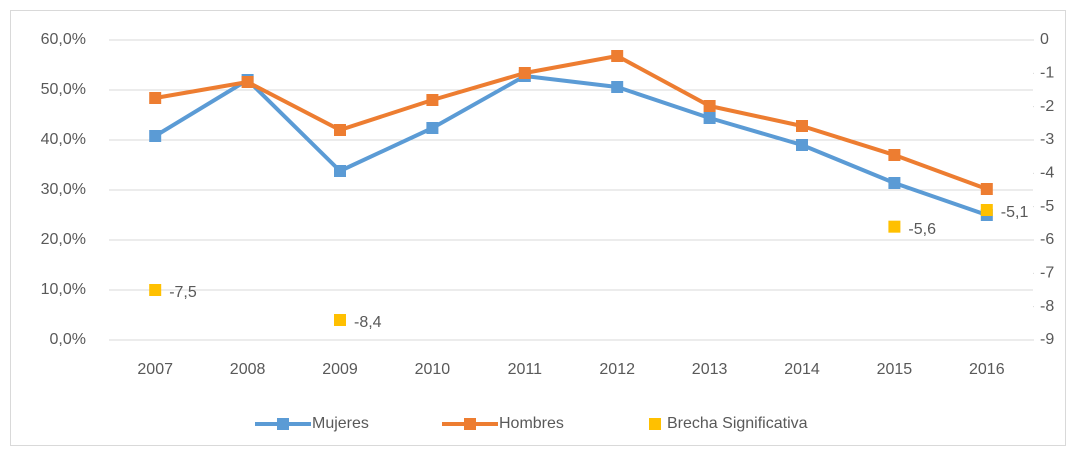 Image resolution: width=1076 pixels, height=456 pixels. Describe the element at coordinates (802, 369) in the screenshot. I see `x-tick-label: 2014` at that location.